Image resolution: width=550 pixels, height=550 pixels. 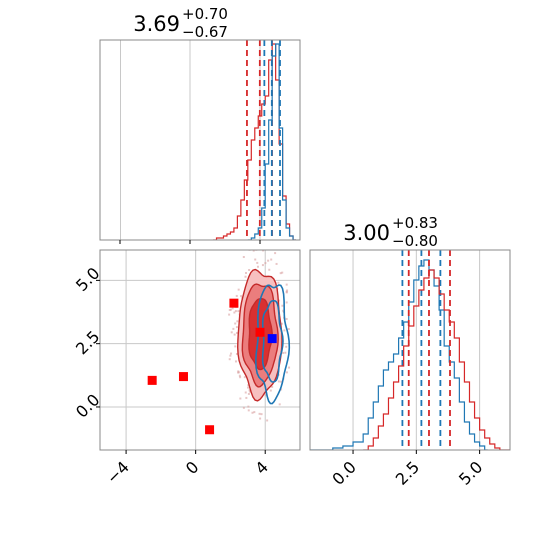 I want to click on bl-ytick-label-0: 0.0, so click(x=87, y=405).